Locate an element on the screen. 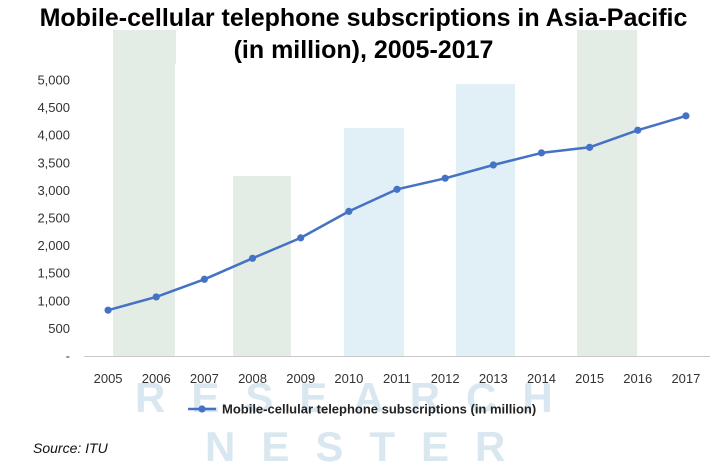  y-tick-label: 1,000 is located at coordinates (53, 300).